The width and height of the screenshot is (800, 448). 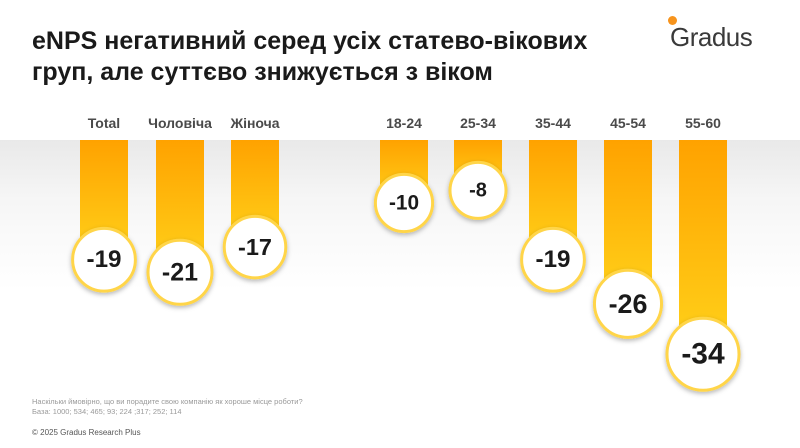 I want to click on data-label-4: -8, so click(x=478, y=190).